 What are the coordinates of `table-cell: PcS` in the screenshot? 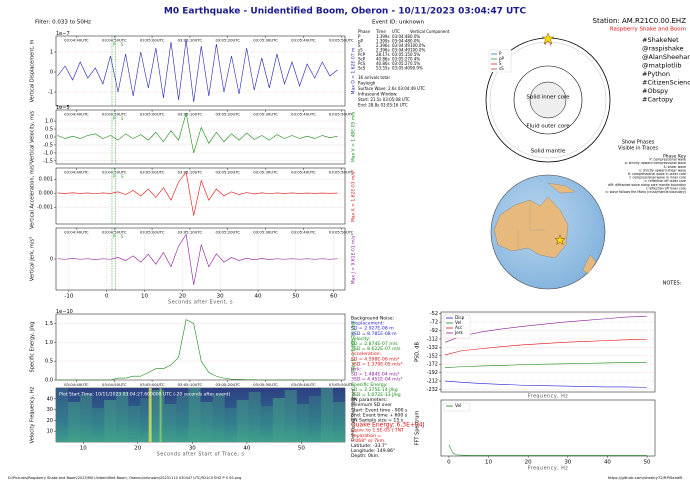 It's located at (362, 63).